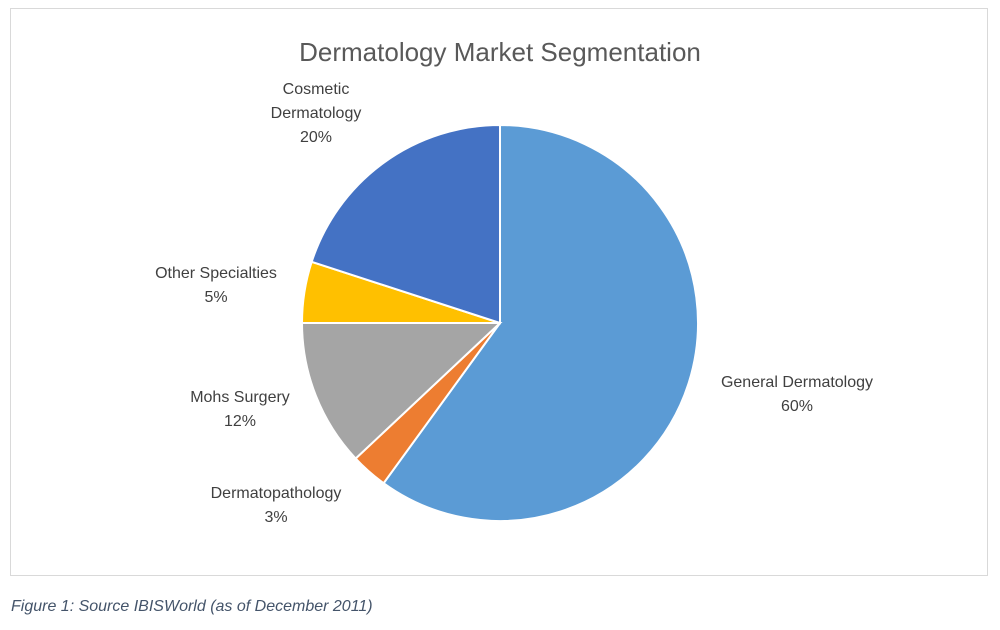  I want to click on slice-label-name: Cosmetic, so click(316, 89).